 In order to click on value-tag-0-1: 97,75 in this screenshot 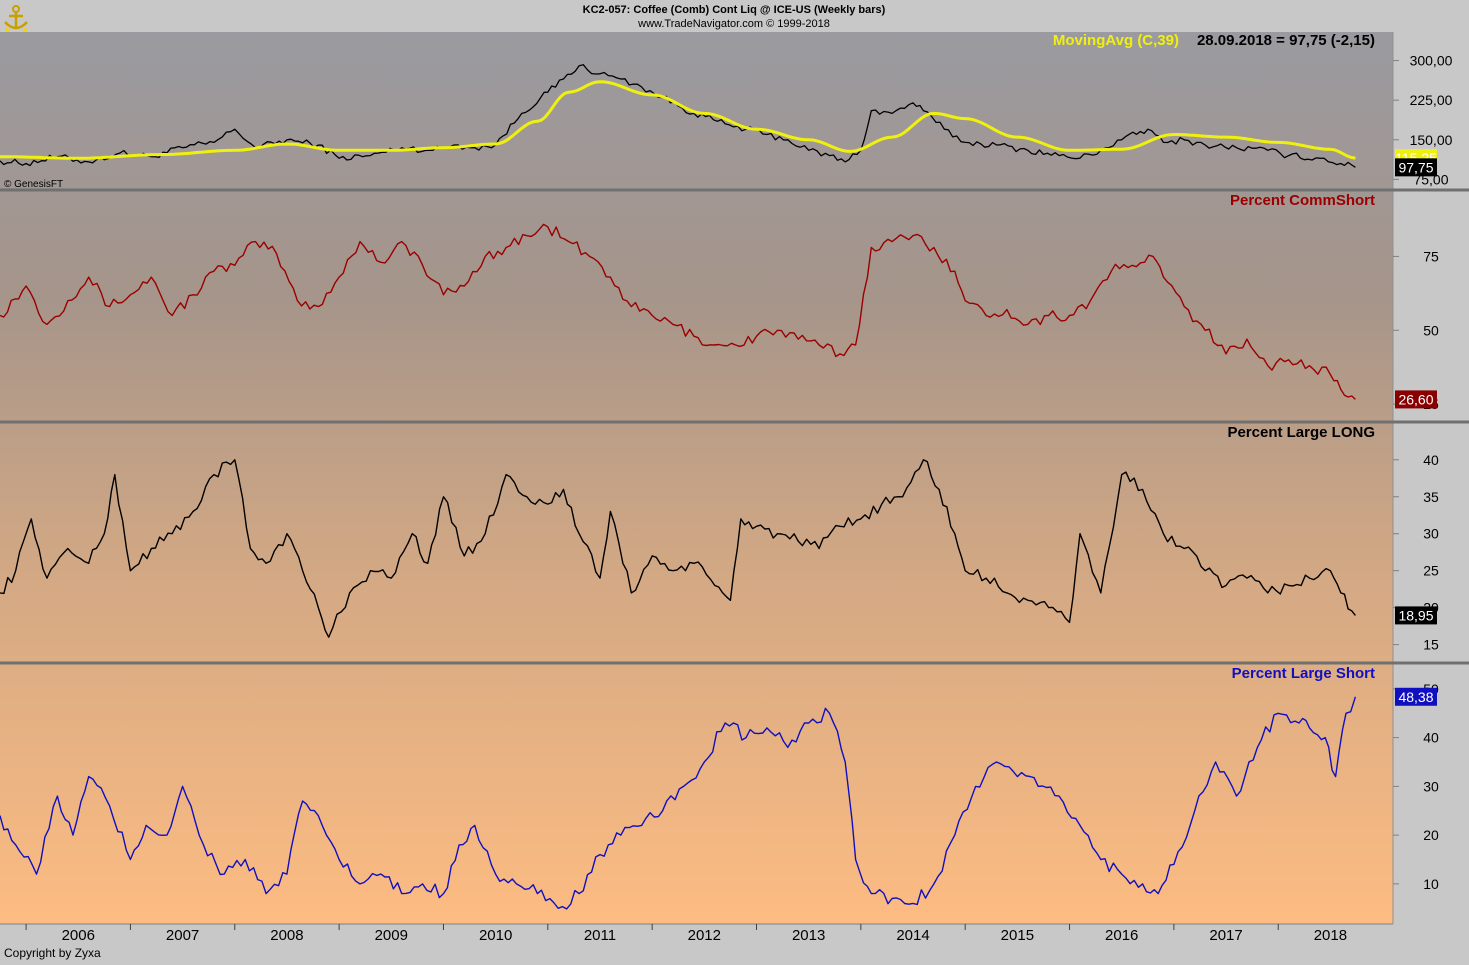, I will do `click(1416, 167)`.